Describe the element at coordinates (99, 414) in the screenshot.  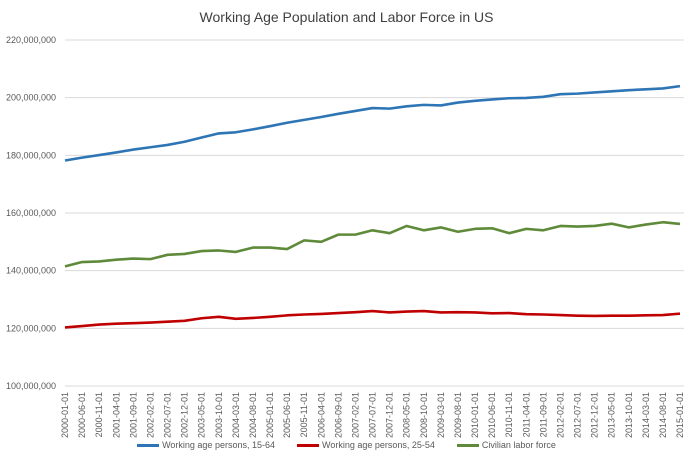
I see `x-tick-label: 2000-11-01` at that location.